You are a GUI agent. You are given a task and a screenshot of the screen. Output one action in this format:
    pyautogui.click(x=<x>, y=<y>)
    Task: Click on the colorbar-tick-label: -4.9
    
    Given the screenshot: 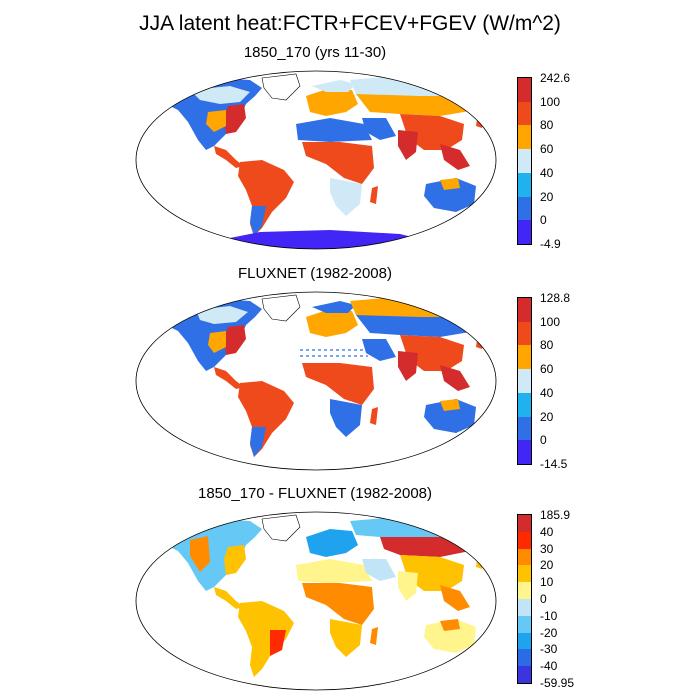 What is the action you would take?
    pyautogui.click(x=550, y=244)
    